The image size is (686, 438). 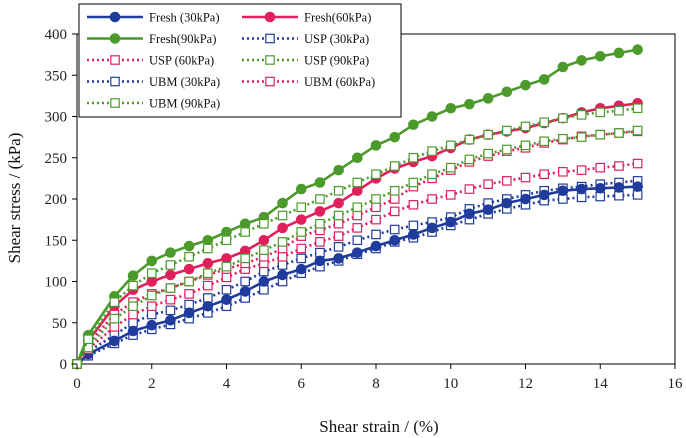 I want to click on legend-item: USP (90kPa), so click(x=305, y=61).